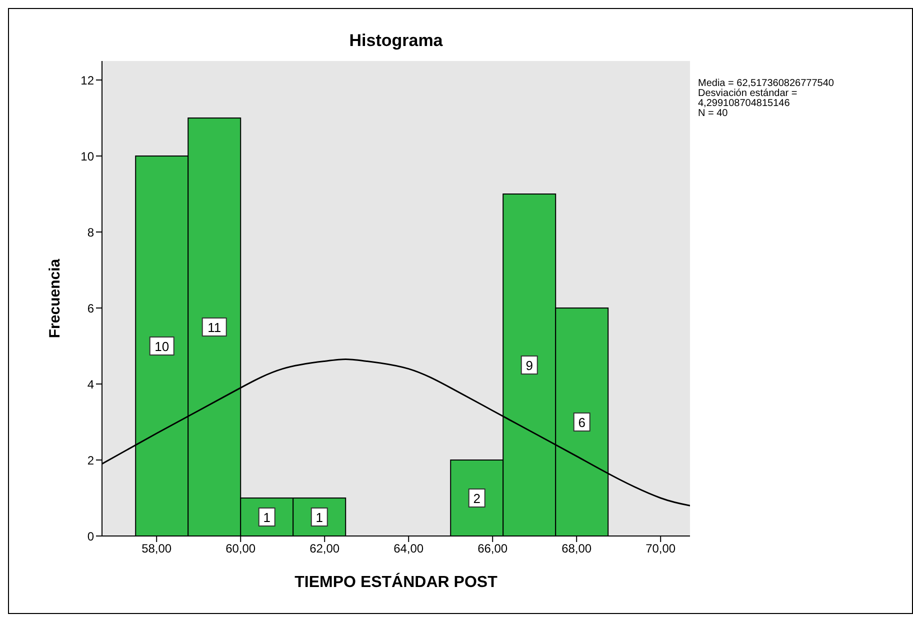  Describe the element at coordinates (529, 365) in the screenshot. I see `data-label: 9` at that location.